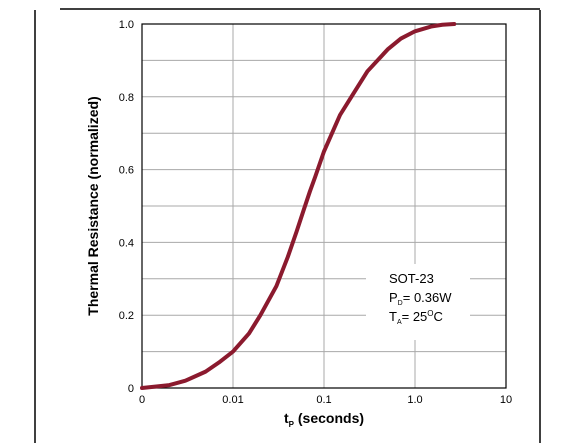  I want to click on x-tick-label: 1.0, so click(414, 400).